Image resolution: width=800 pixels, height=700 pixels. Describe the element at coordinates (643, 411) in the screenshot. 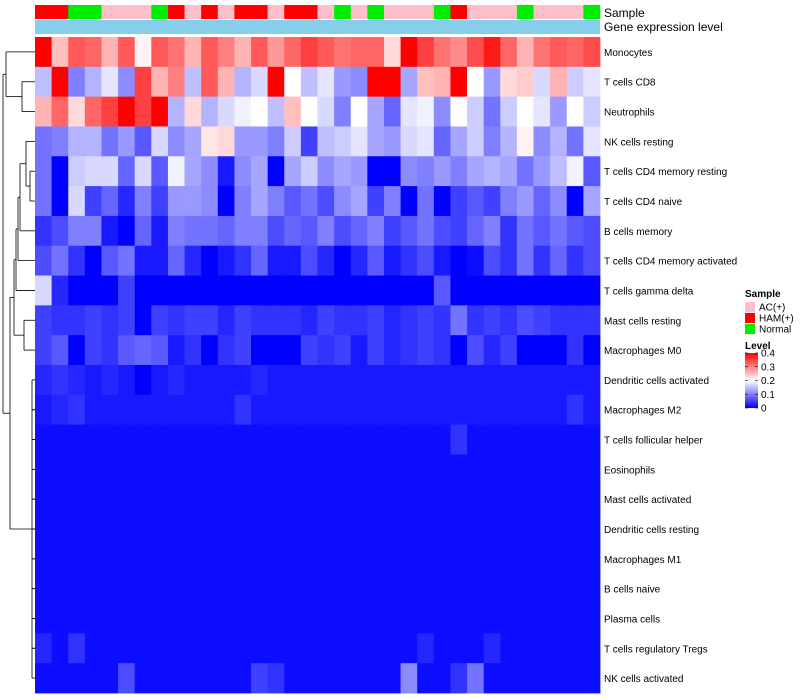

I see `row-label: Macrophages M2` at that location.